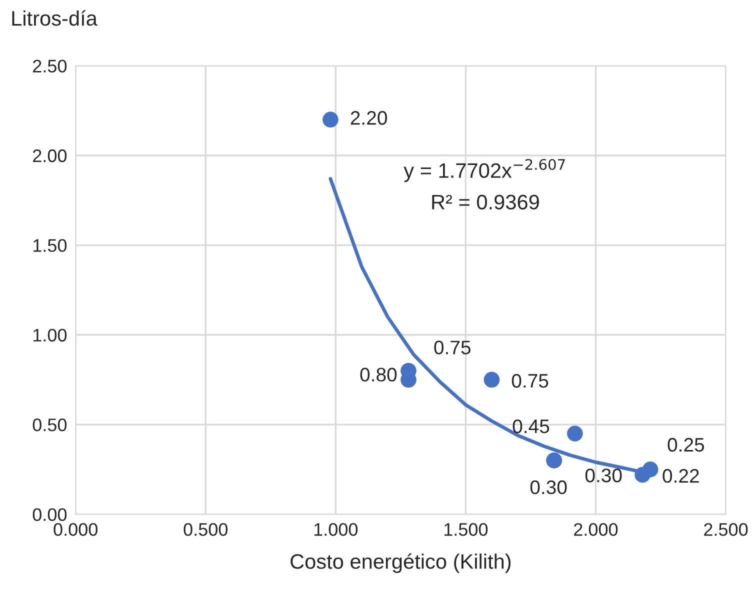 This screenshot has height=598, width=756. I want to click on y-tick-label: 1.50, so click(50, 245).